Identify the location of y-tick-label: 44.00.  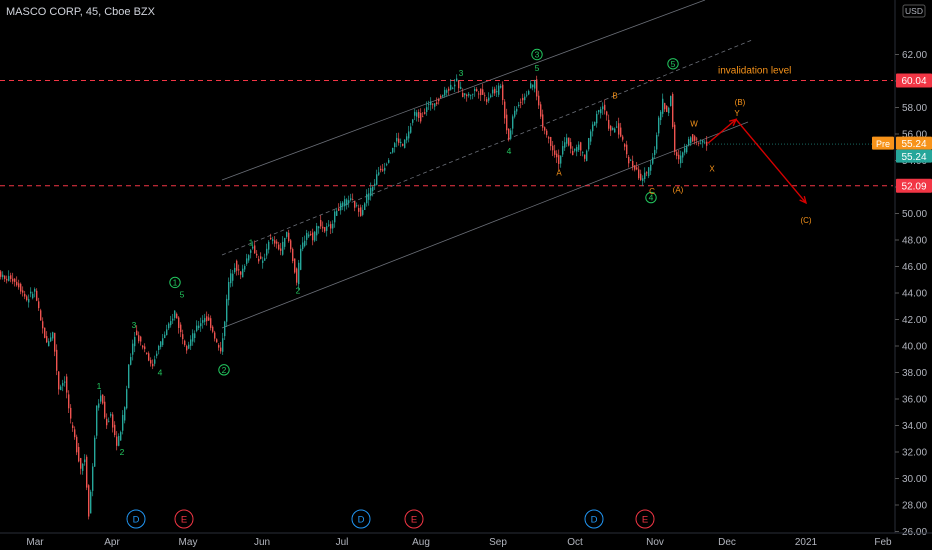
(914, 294).